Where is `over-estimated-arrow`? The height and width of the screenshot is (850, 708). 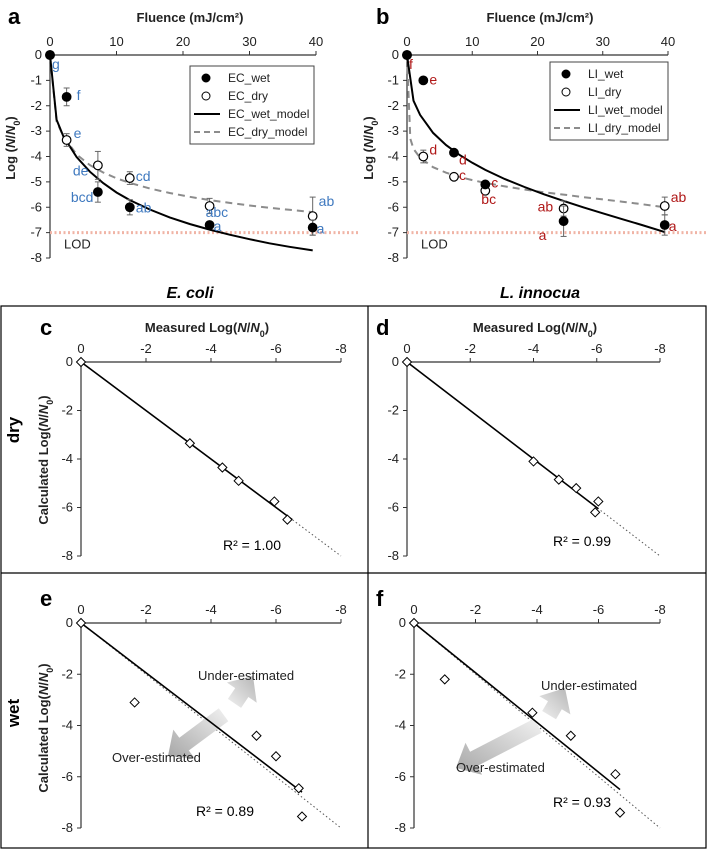
over-estimated-arrow is located at coordinates (499, 746).